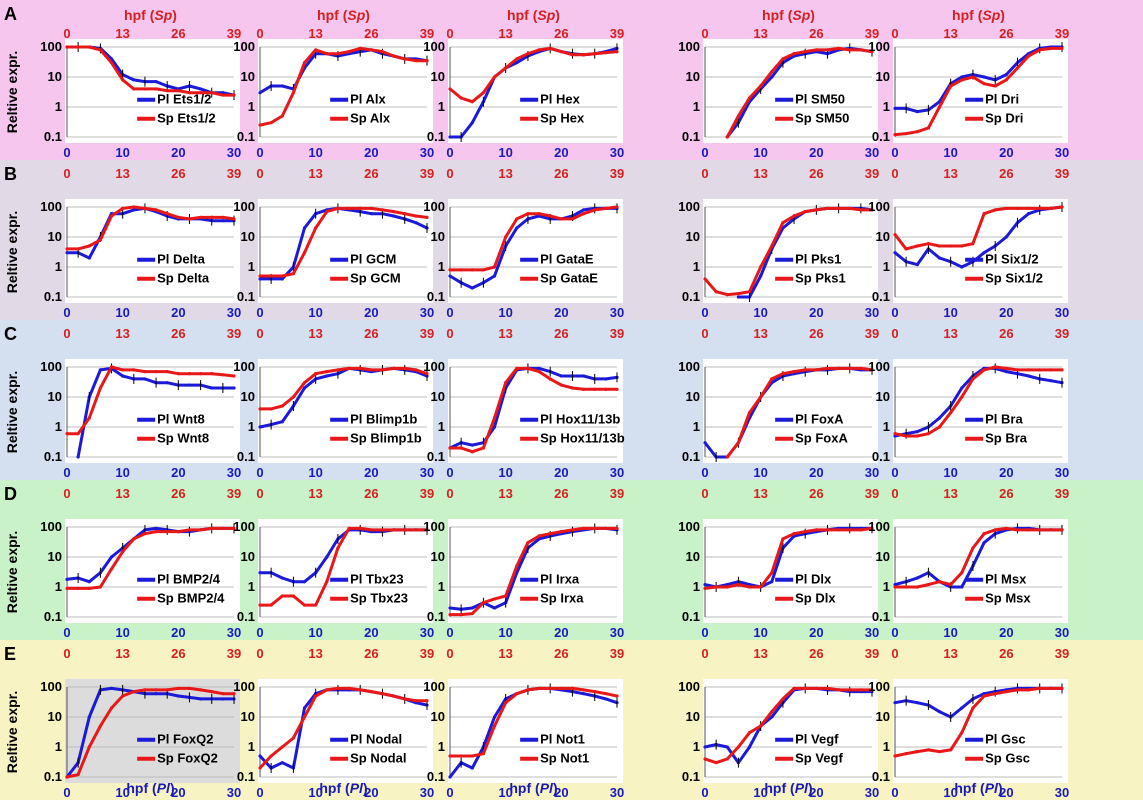  I want to click on legend-label: Sp Gsc, so click(1007, 758).